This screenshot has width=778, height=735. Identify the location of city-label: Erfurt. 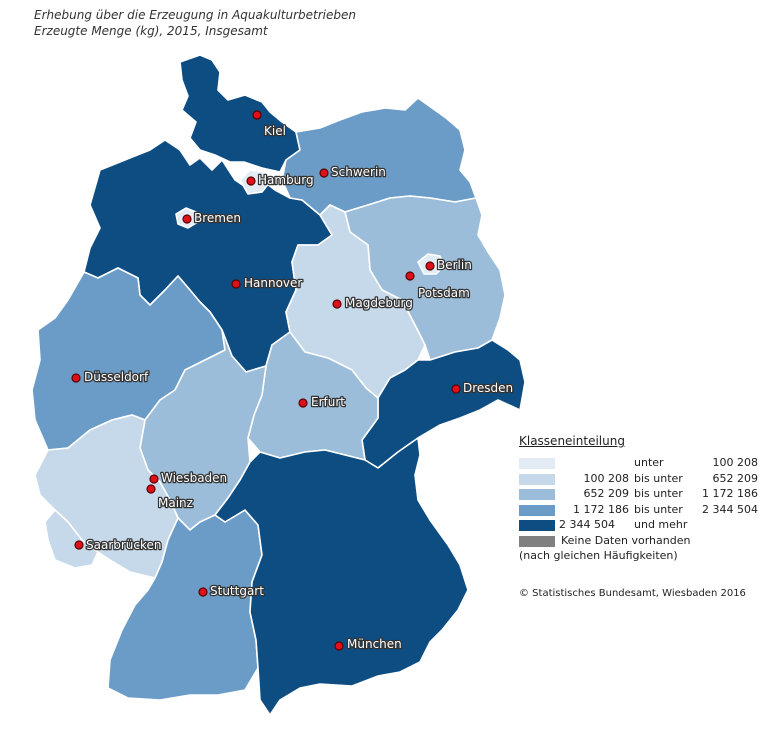
(328, 402).